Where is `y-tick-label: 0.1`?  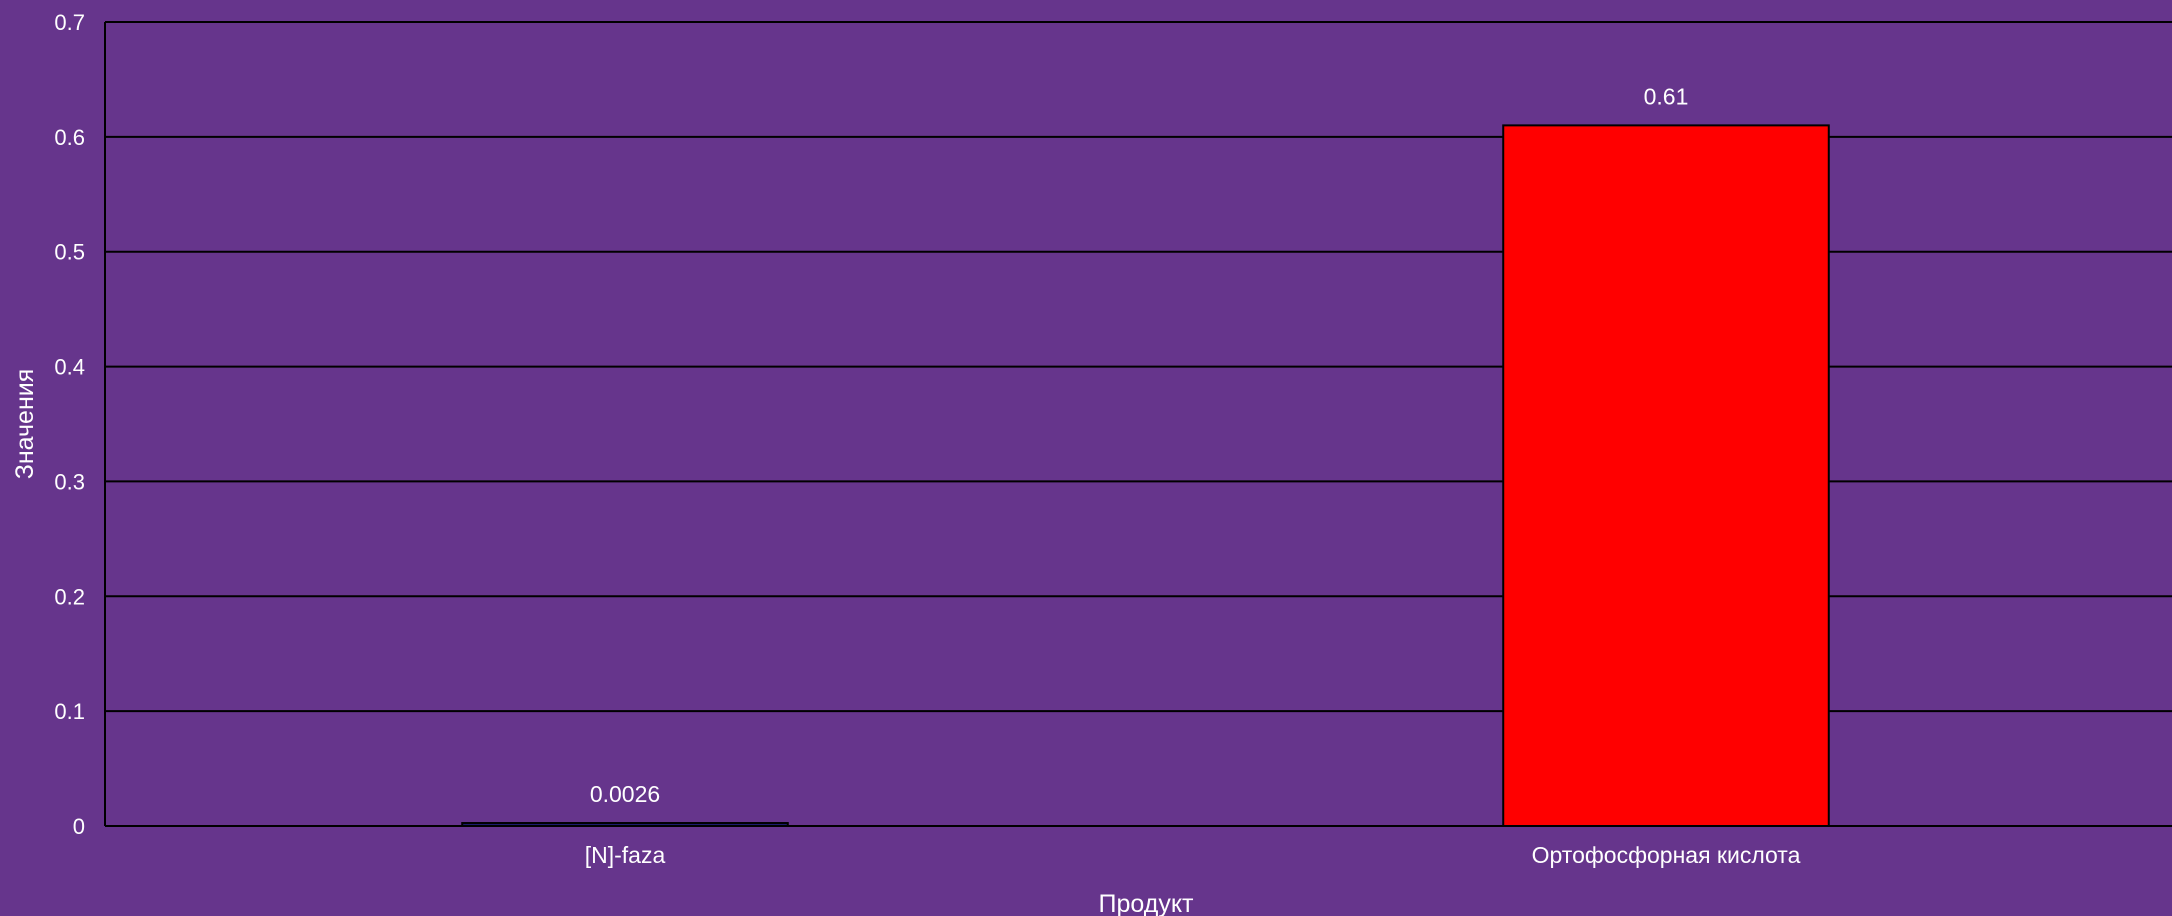 y-tick-label: 0.1 is located at coordinates (69, 711).